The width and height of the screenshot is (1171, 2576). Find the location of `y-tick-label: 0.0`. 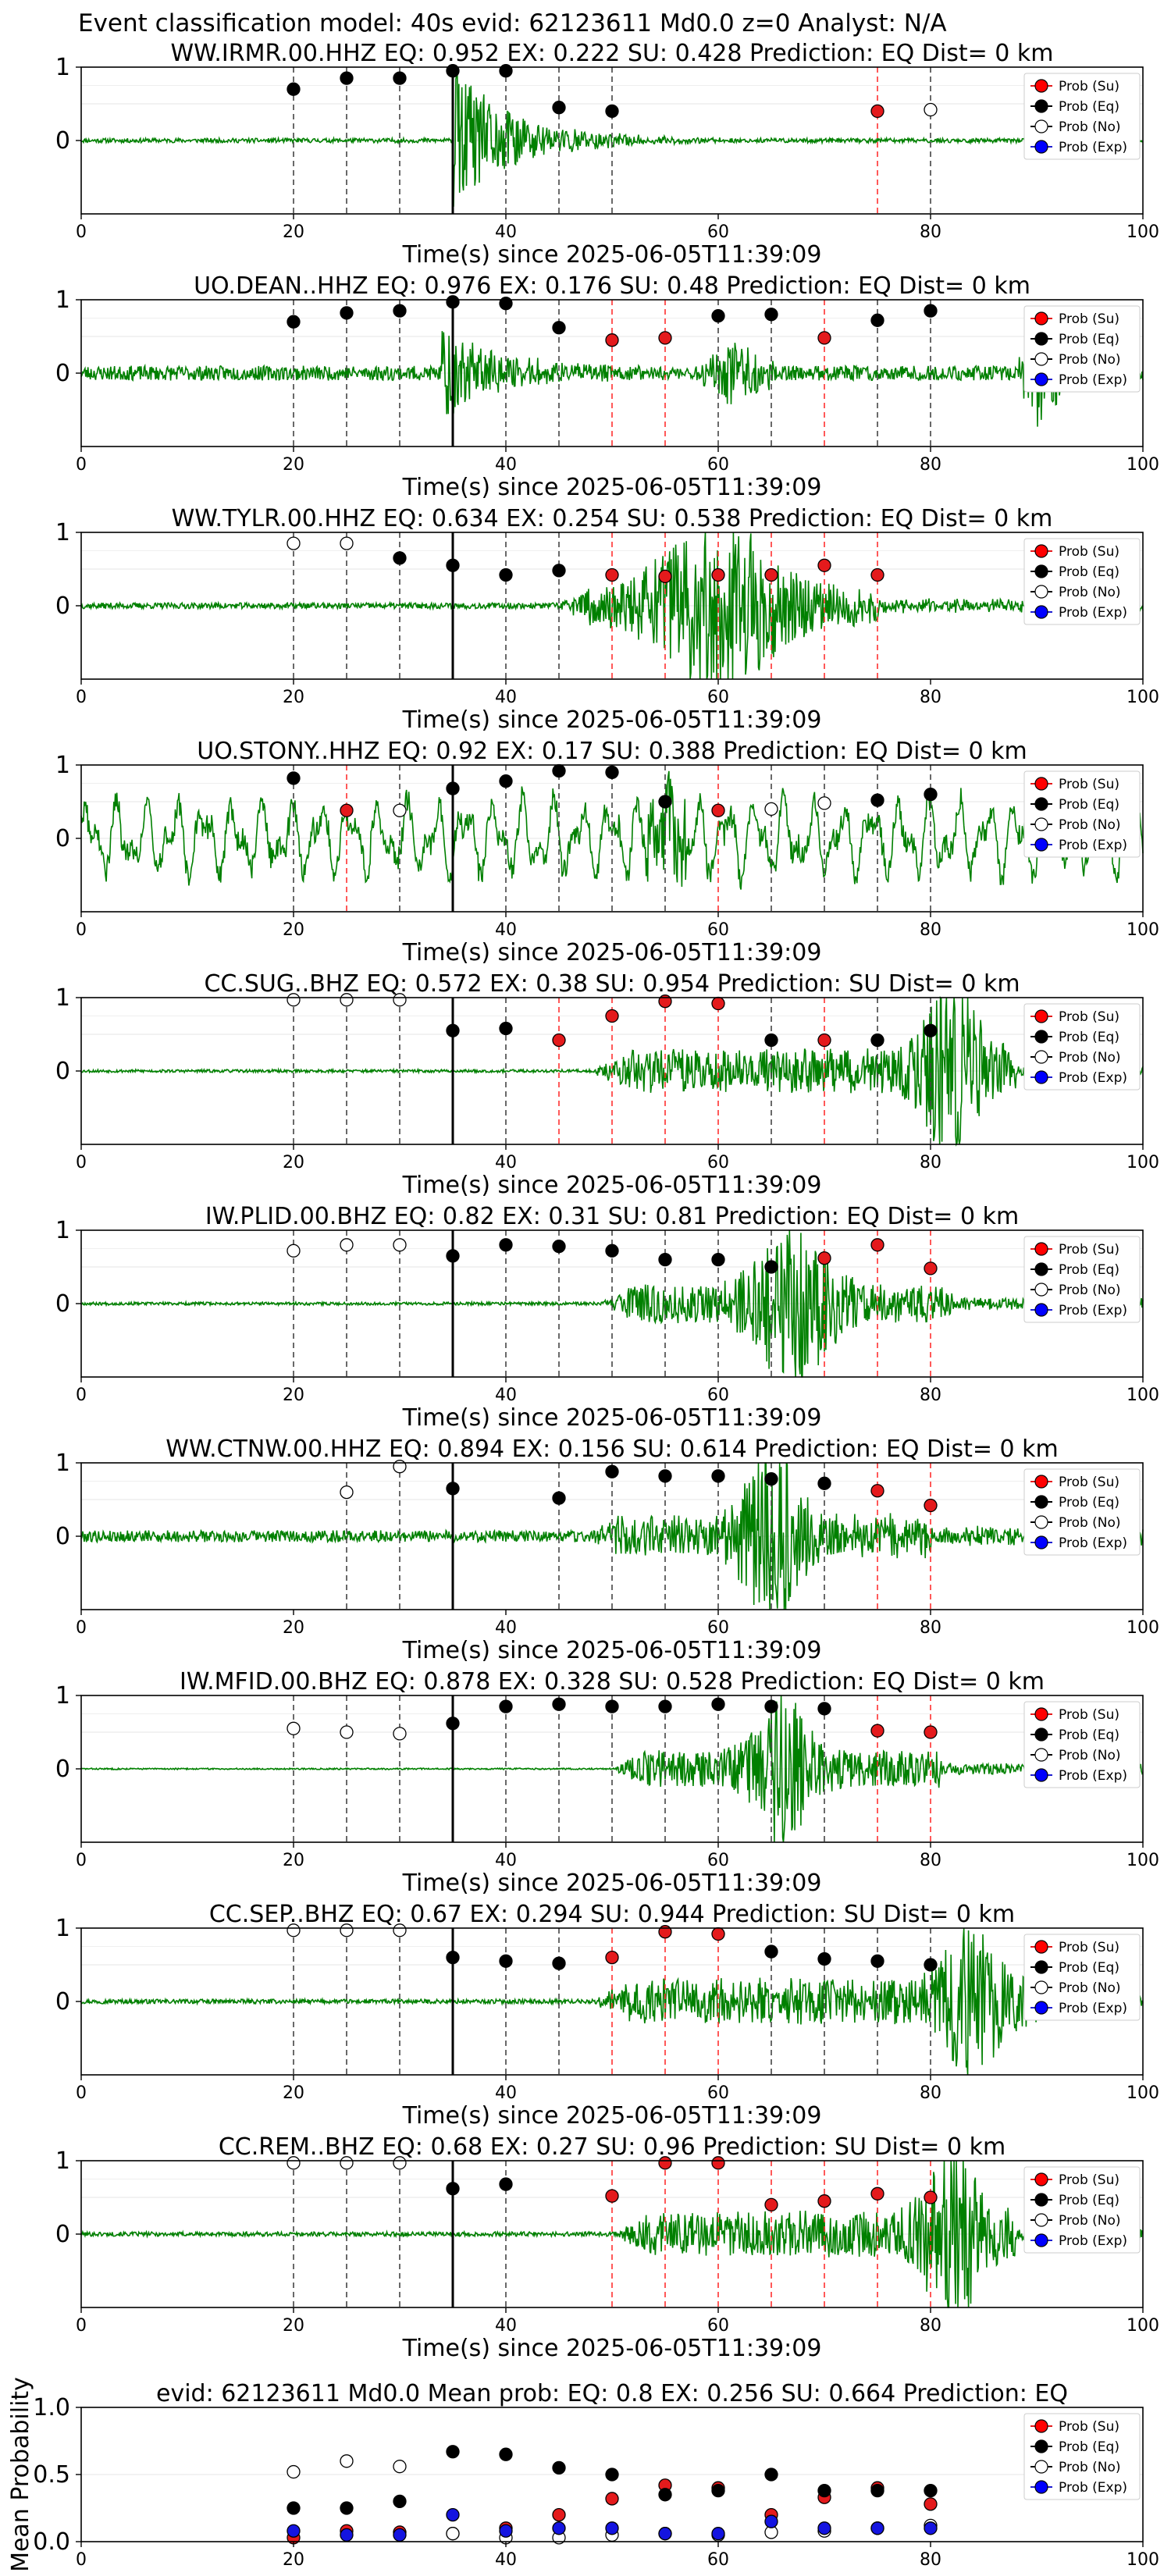

y-tick-label: 0.0 is located at coordinates (51, 2542).